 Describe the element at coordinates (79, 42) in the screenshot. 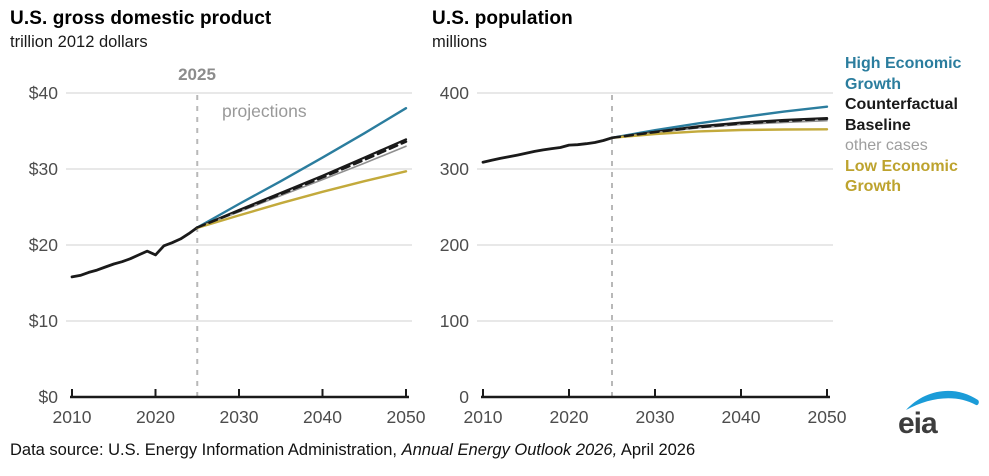

I see `gdp-chart-subtitle: trillion 2012 dollars` at that location.